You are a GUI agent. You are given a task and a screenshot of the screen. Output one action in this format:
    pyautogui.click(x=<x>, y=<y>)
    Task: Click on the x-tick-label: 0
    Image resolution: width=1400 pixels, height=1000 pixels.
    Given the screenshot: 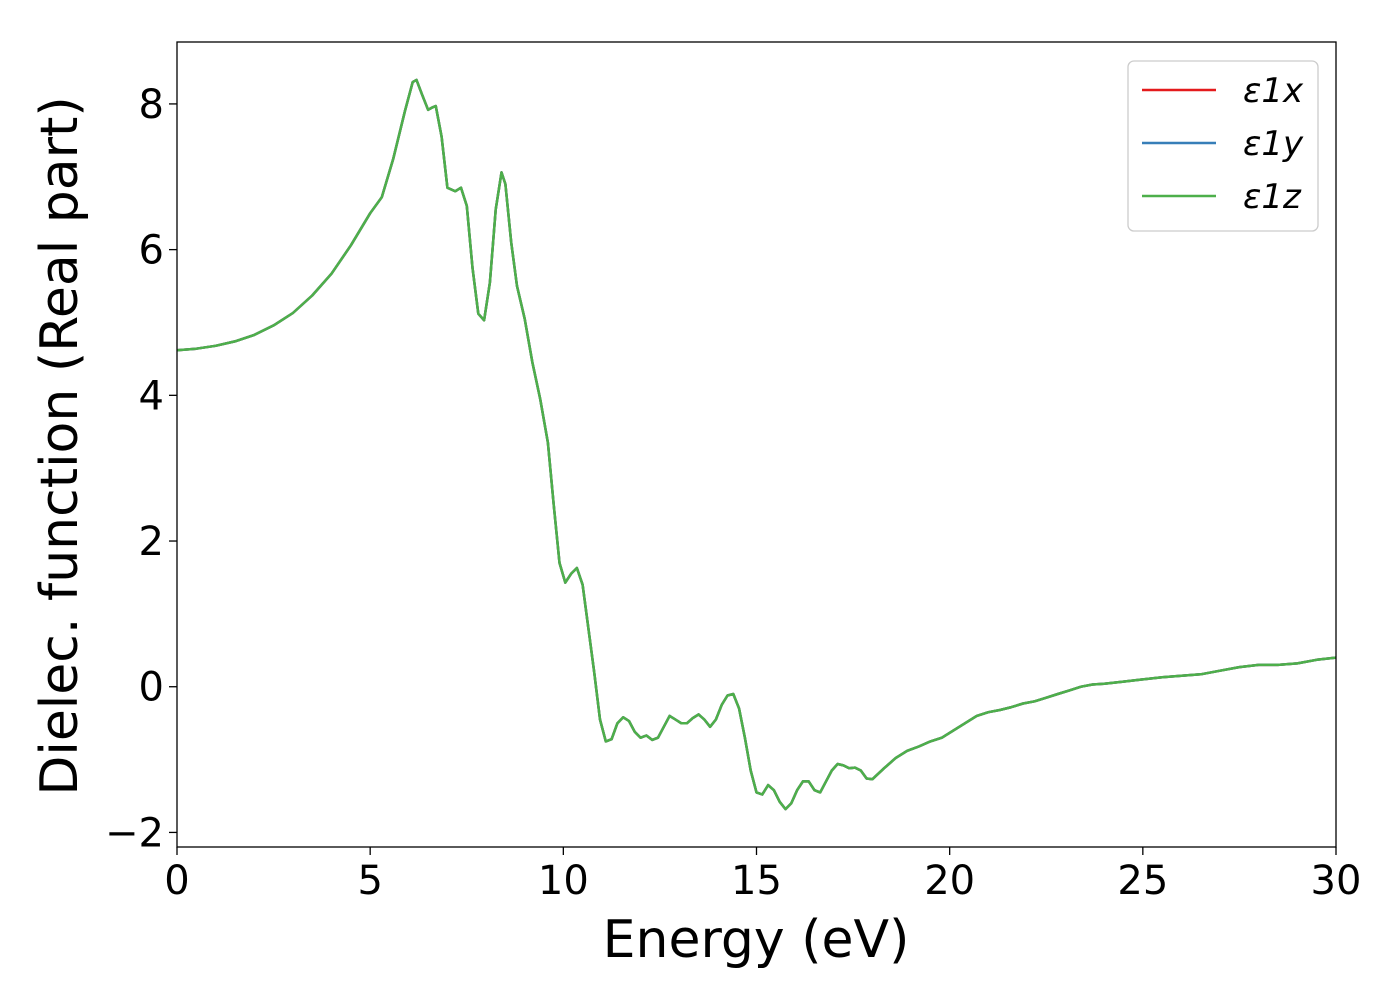 What is the action you would take?
    pyautogui.click(x=176, y=881)
    